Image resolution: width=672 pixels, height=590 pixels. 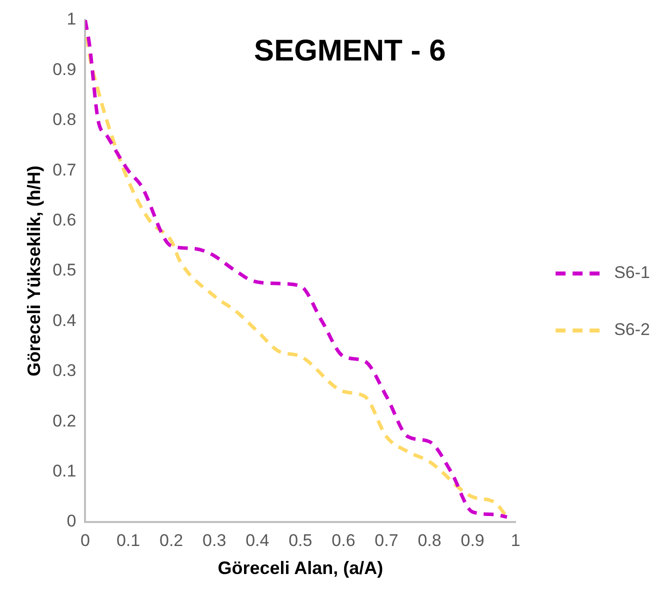 I want to click on x-tick-label: 0.3, so click(x=214, y=540).